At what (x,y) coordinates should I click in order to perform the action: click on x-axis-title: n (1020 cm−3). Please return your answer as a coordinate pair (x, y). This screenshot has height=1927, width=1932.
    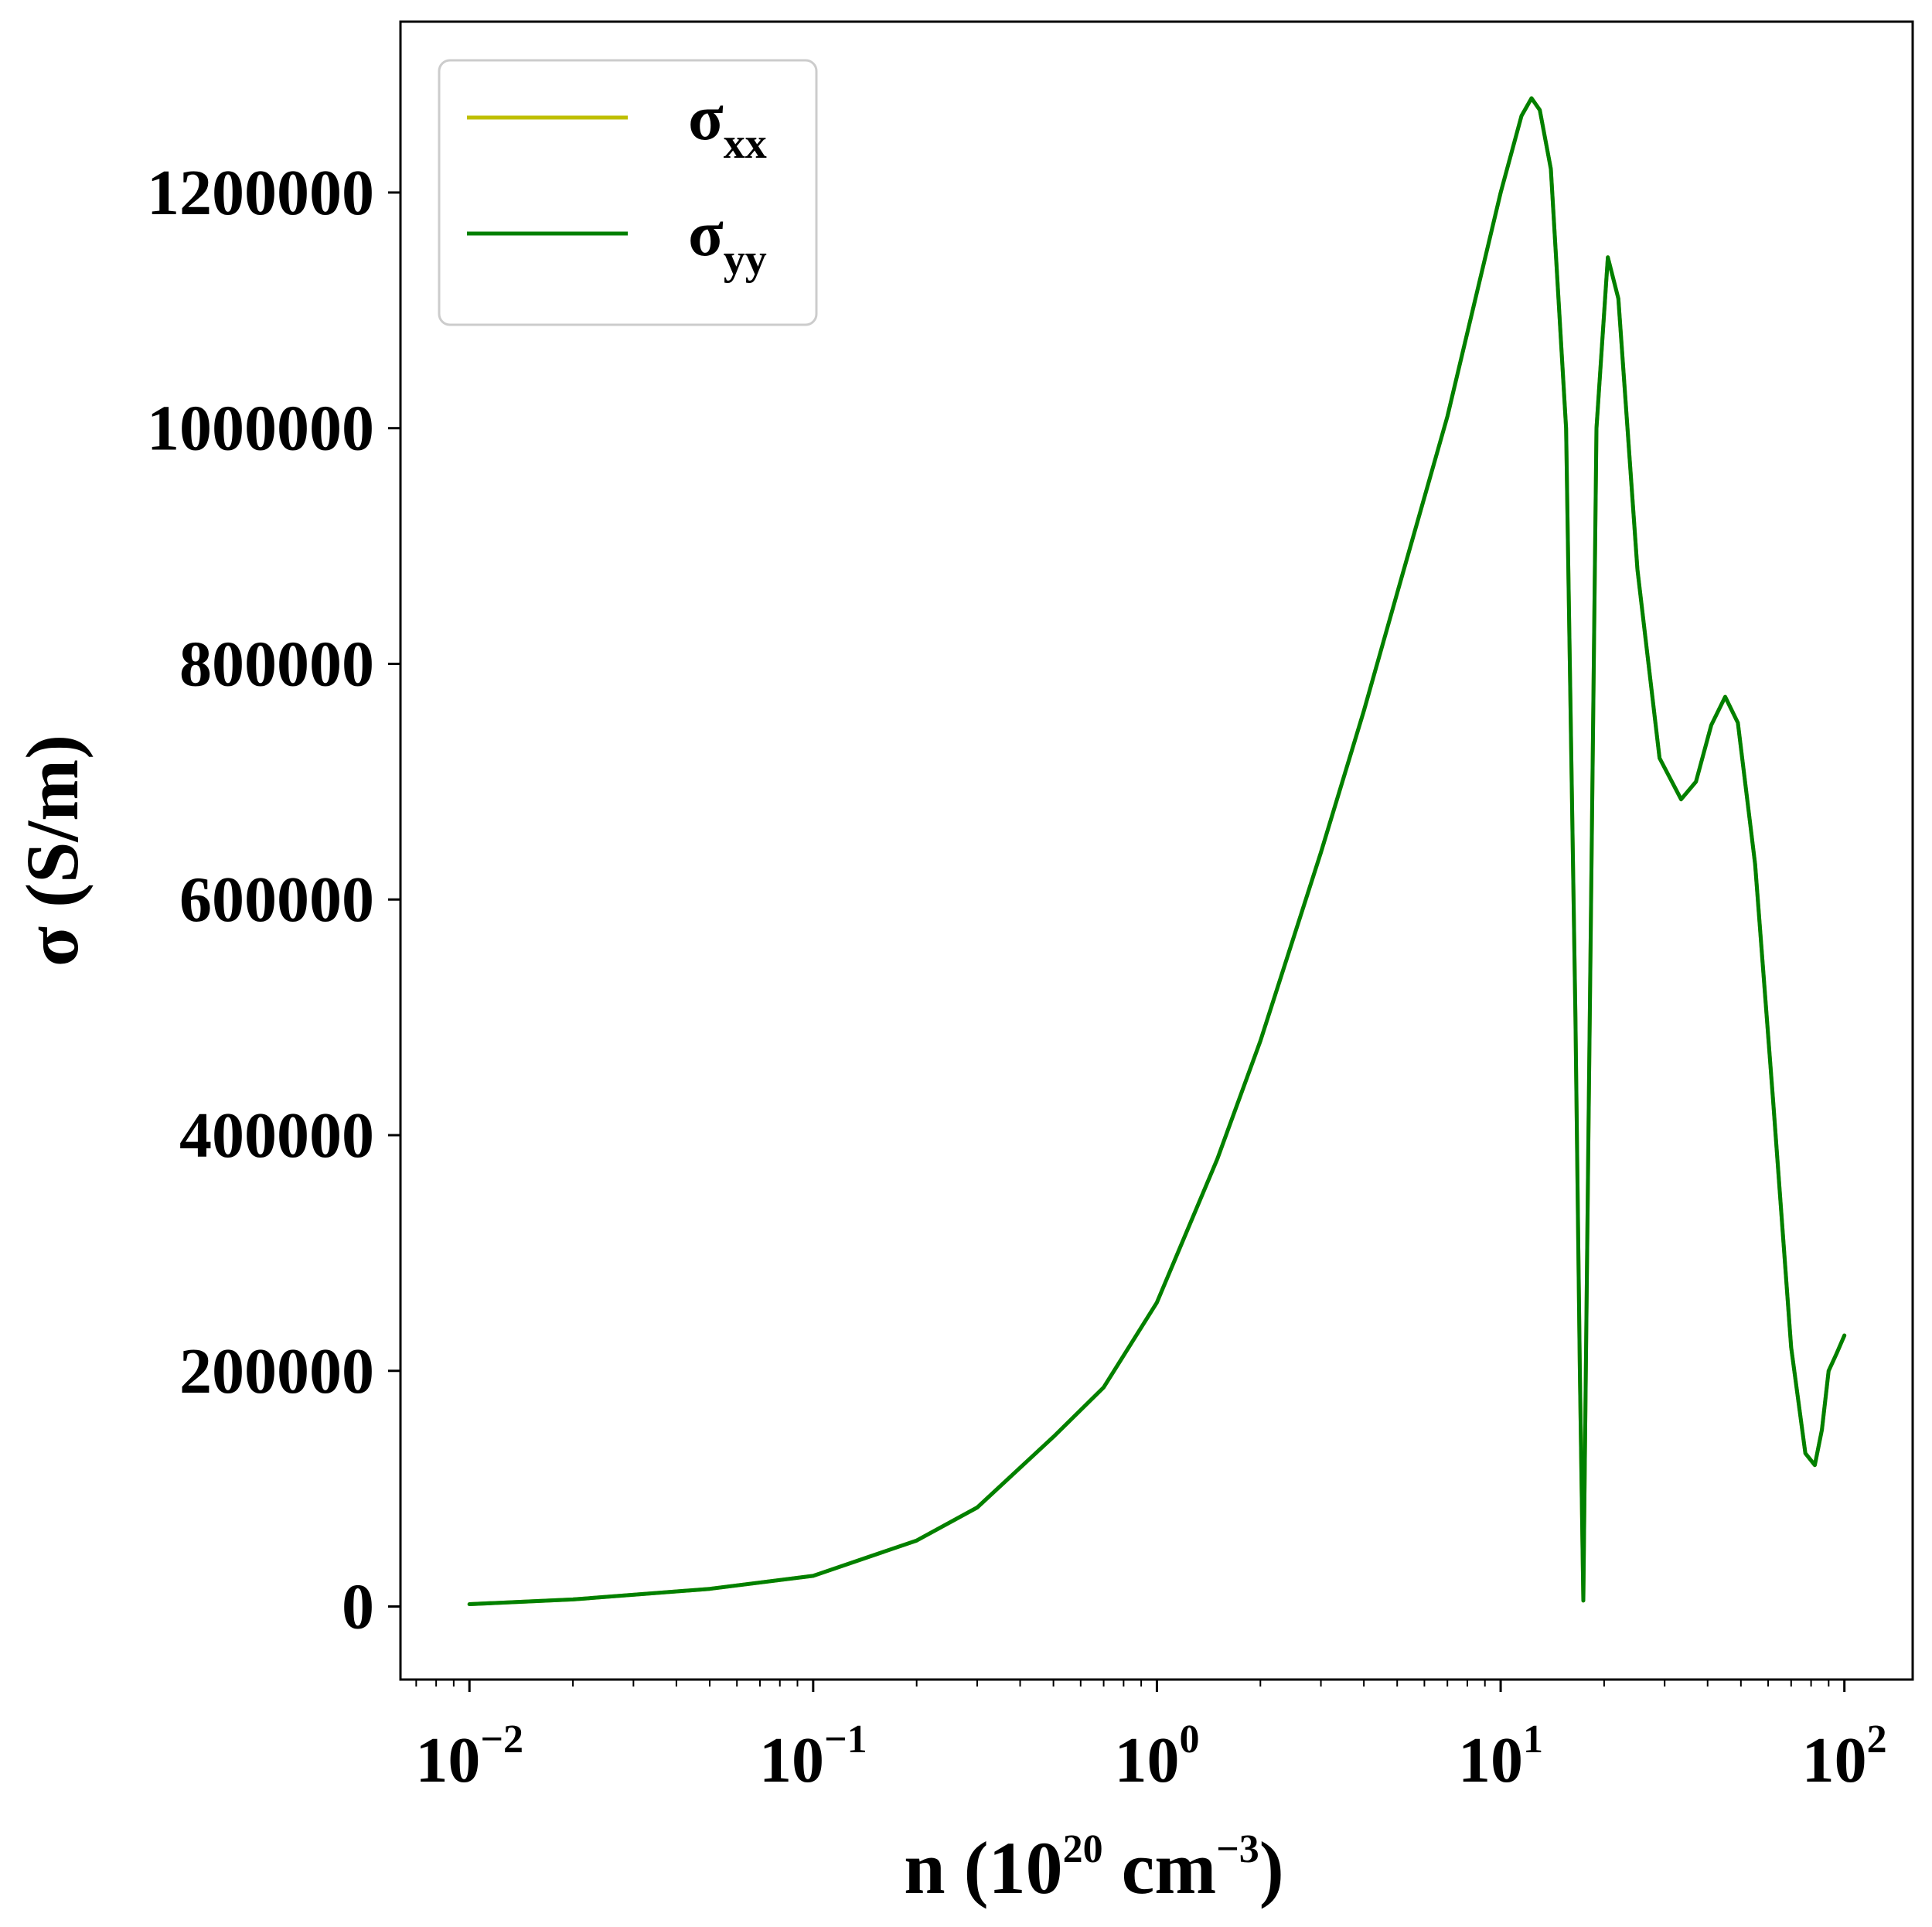
    Looking at the image, I should click on (1094, 1867).